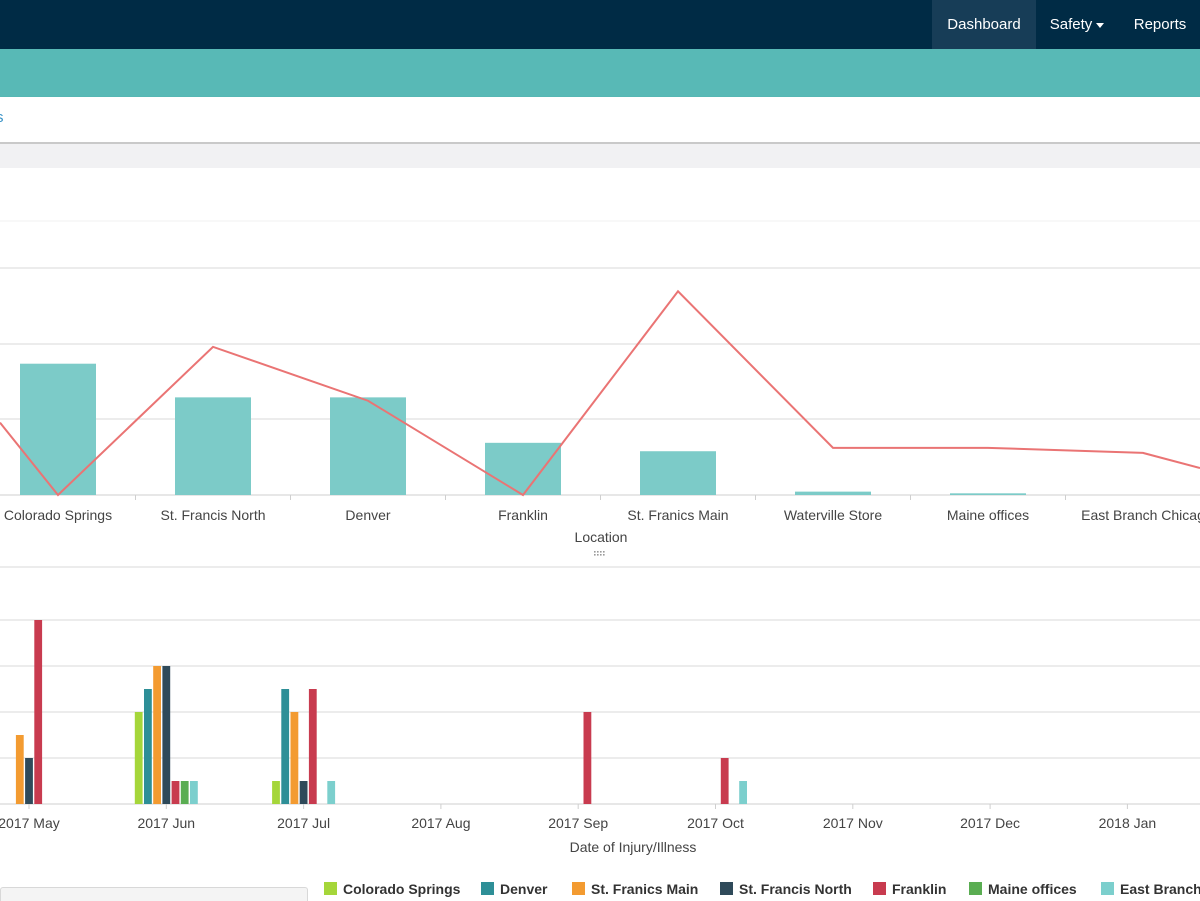 This screenshot has width=1200, height=901. Describe the element at coordinates (833, 515) in the screenshot. I see `x-tick-label-waterville-store: Waterville Store` at that location.